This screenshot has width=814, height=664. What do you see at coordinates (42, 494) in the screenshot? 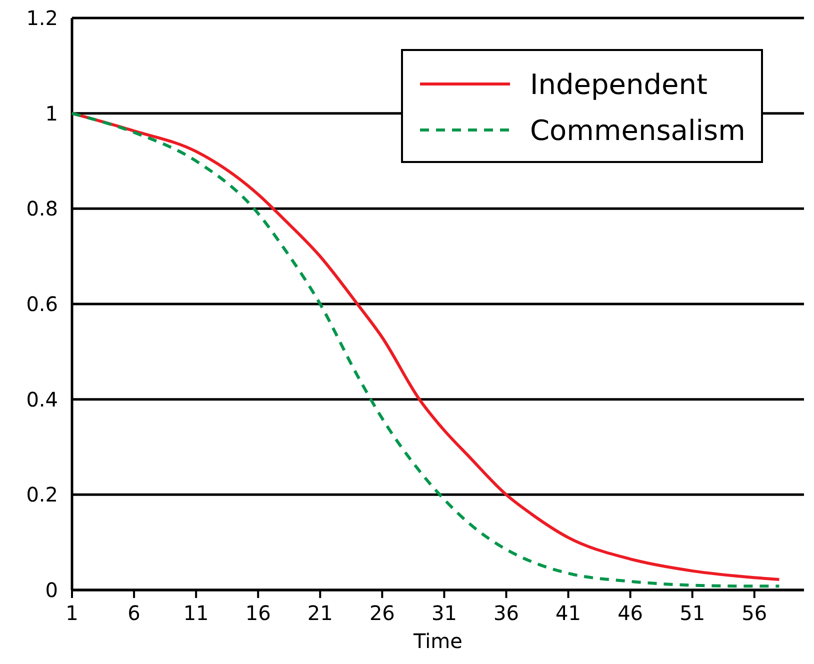
I see `y-tick-label: 0.2` at bounding box center [42, 494].